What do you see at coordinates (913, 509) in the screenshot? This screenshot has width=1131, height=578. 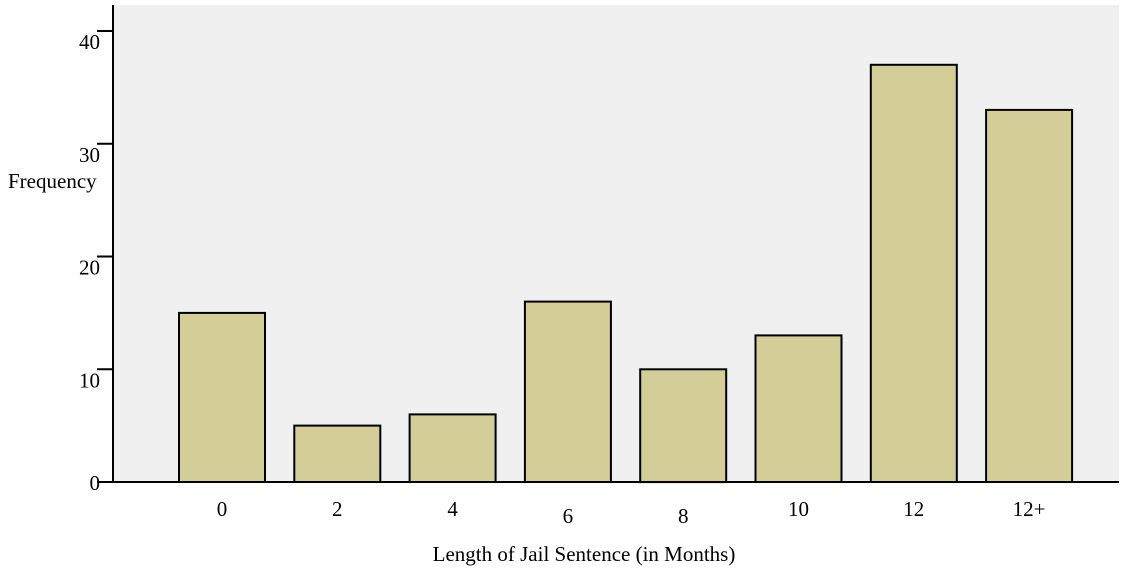 I see `x-tick-label: 12` at bounding box center [913, 509].